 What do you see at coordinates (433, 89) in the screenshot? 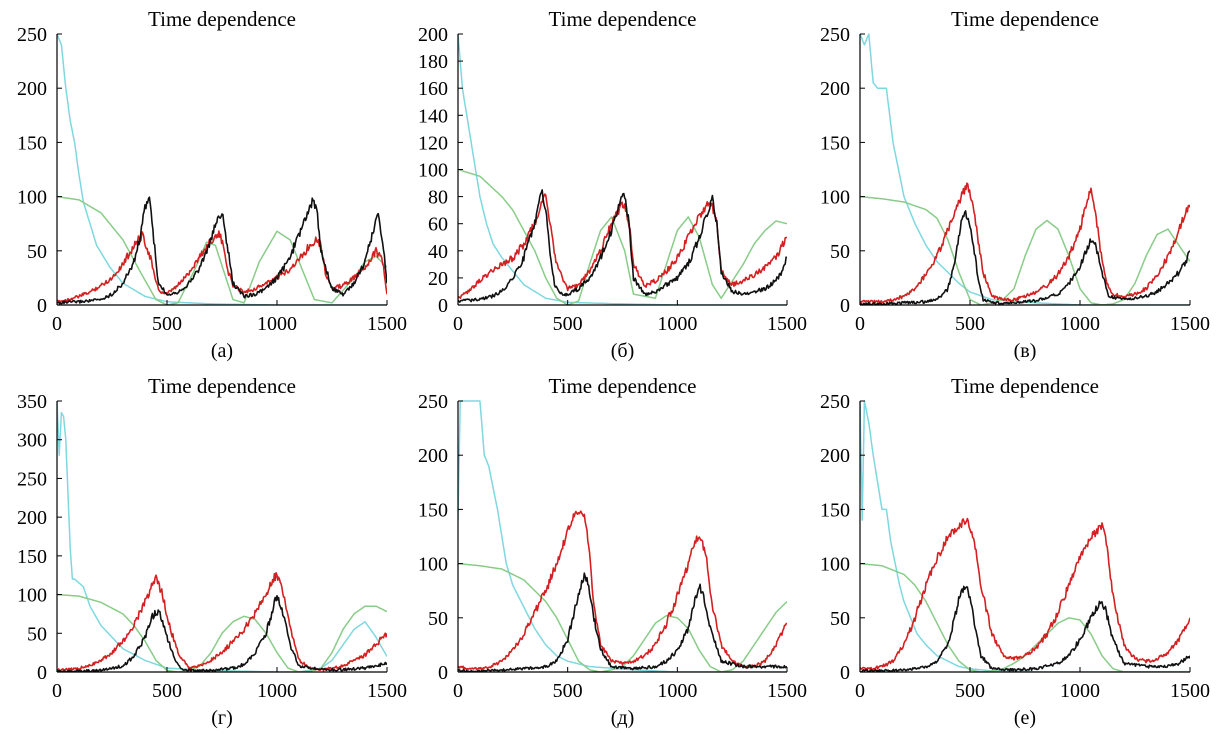
I see `y-tick-label: 160` at bounding box center [433, 89].